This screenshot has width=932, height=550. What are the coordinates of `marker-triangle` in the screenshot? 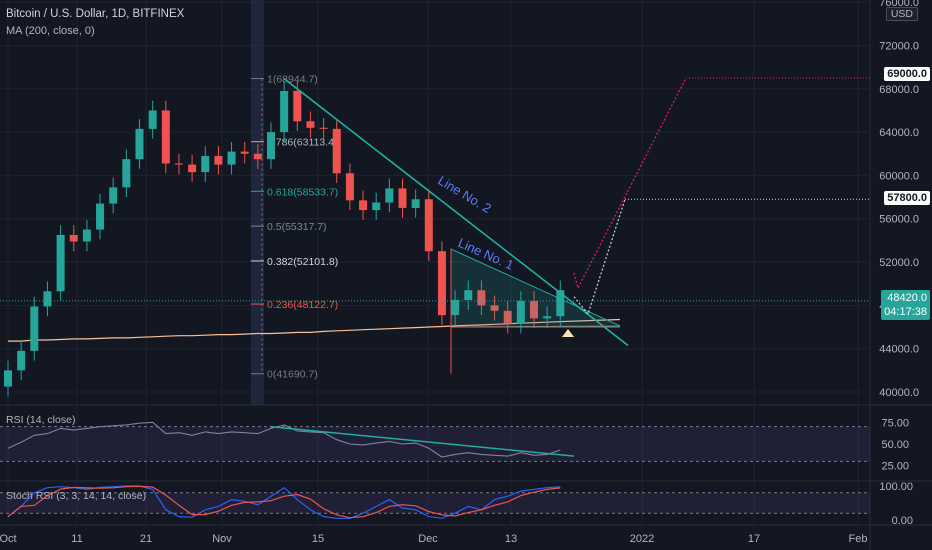 It's located at (568, 333).